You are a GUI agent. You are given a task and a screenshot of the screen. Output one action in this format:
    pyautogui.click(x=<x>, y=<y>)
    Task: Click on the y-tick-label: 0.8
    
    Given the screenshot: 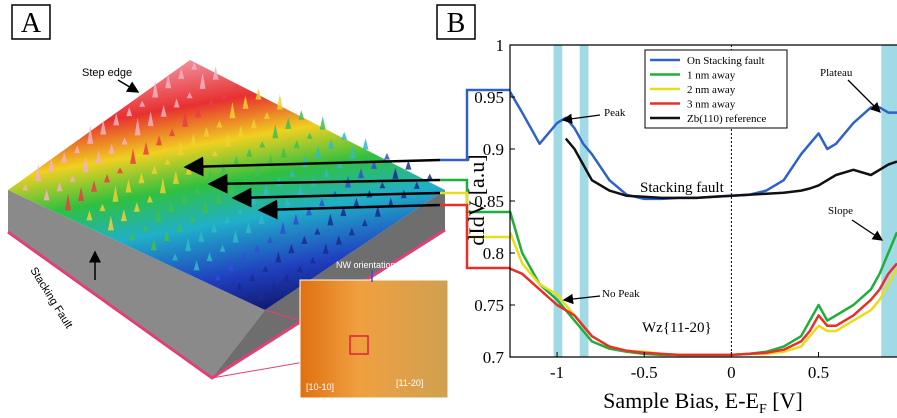 What is the action you would take?
    pyautogui.click(x=493, y=253)
    